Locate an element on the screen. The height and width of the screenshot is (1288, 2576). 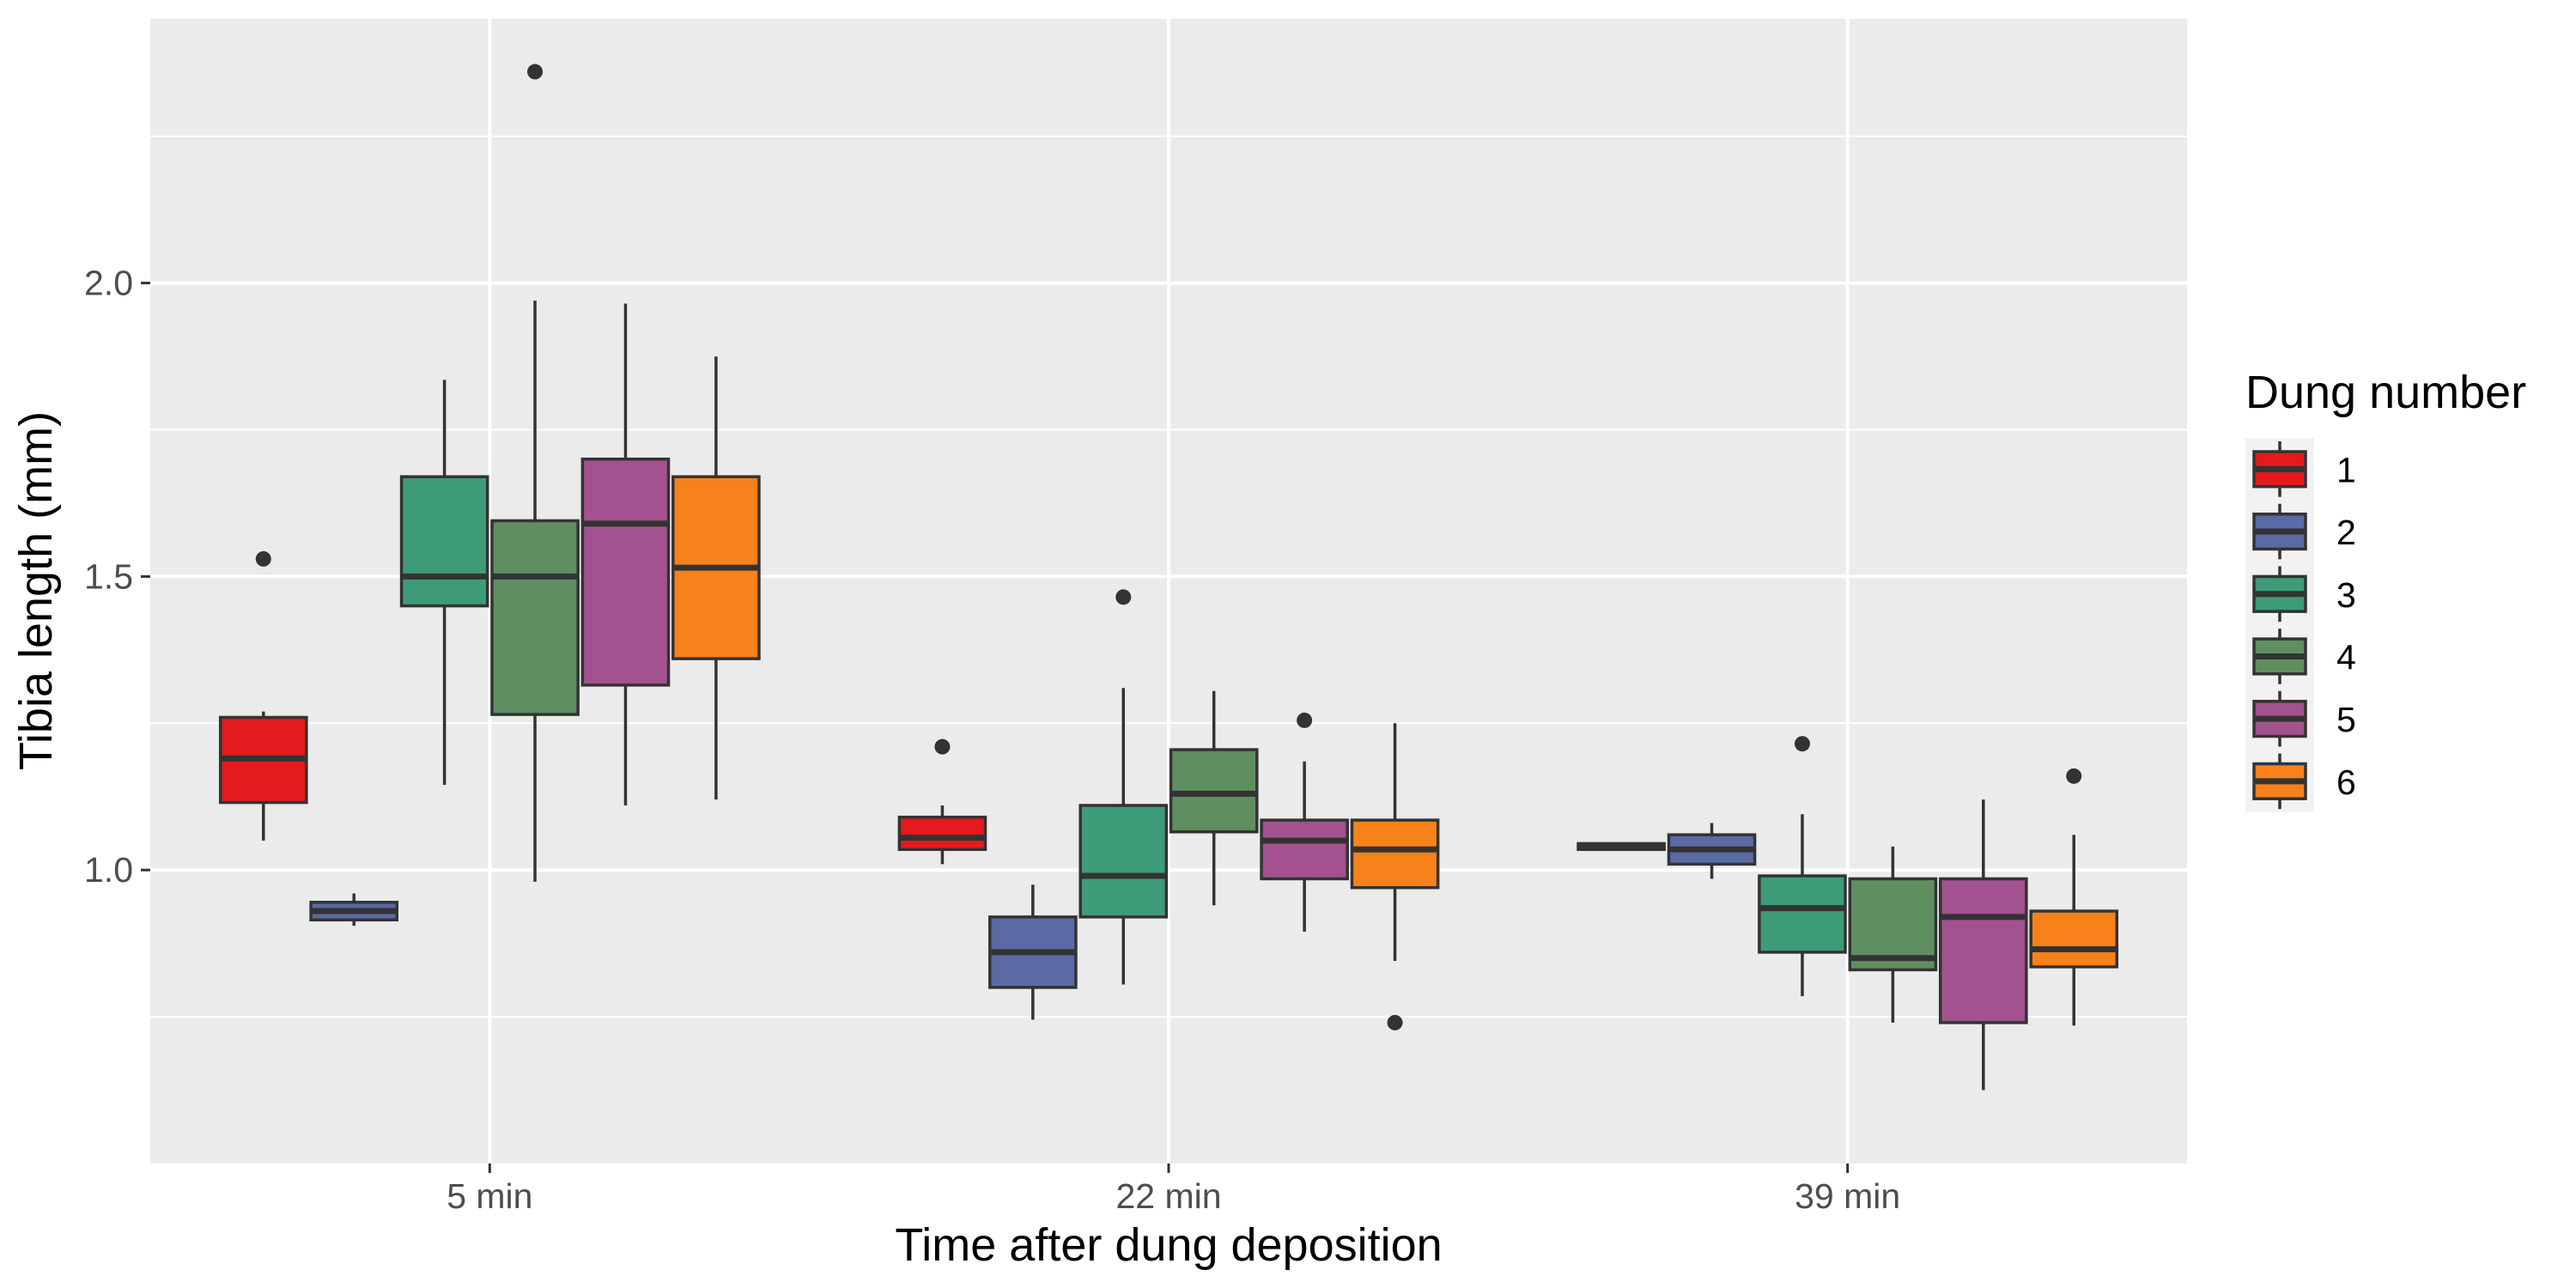
legend-label-2: 2 is located at coordinates (2346, 532).